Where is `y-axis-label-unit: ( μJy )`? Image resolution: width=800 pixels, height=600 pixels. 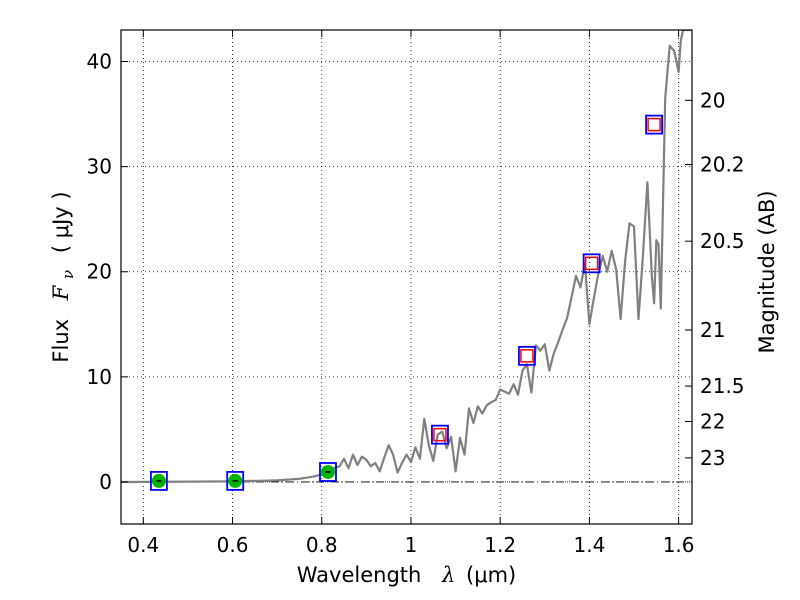
y-axis-label-unit: ( μJy ) is located at coordinates (61, 222).